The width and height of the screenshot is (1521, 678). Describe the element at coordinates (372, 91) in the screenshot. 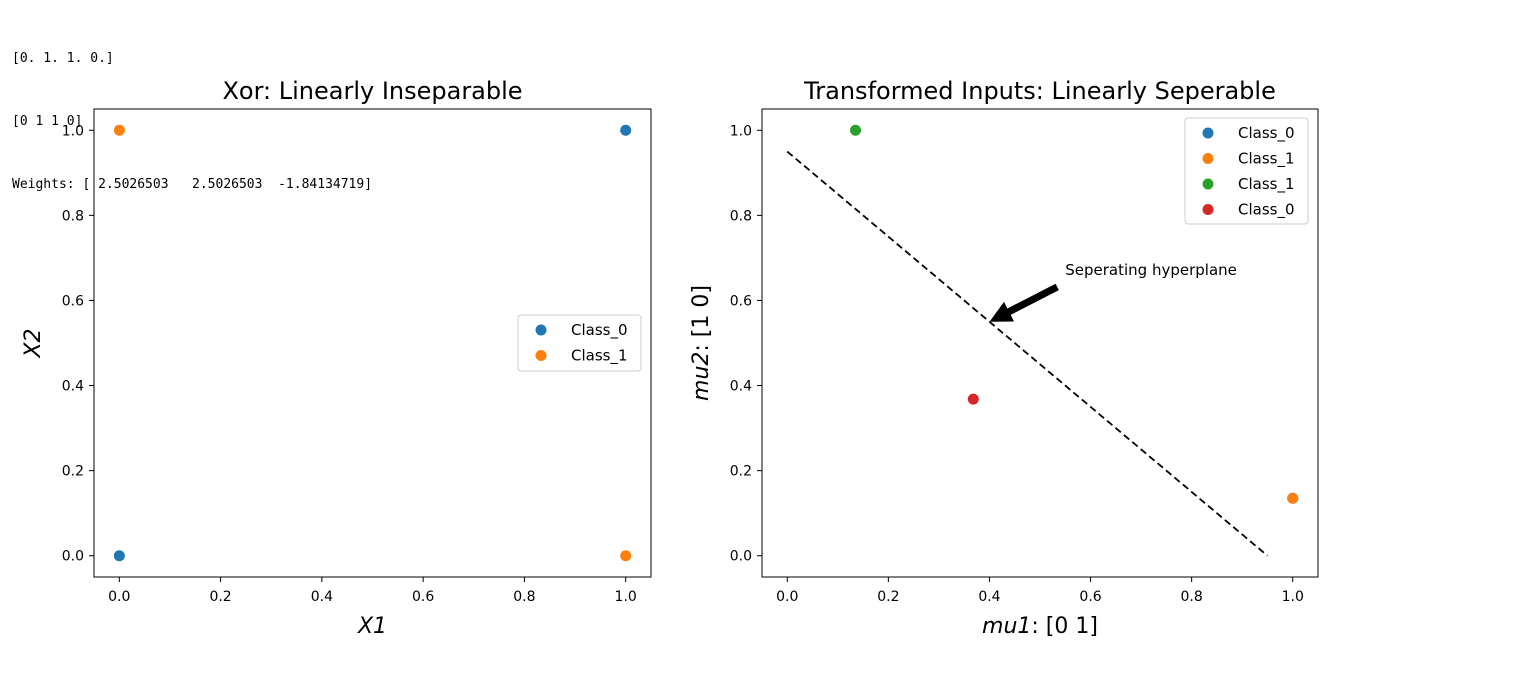

I see `chart-title: Xor: Linearly Inseparable` at that location.